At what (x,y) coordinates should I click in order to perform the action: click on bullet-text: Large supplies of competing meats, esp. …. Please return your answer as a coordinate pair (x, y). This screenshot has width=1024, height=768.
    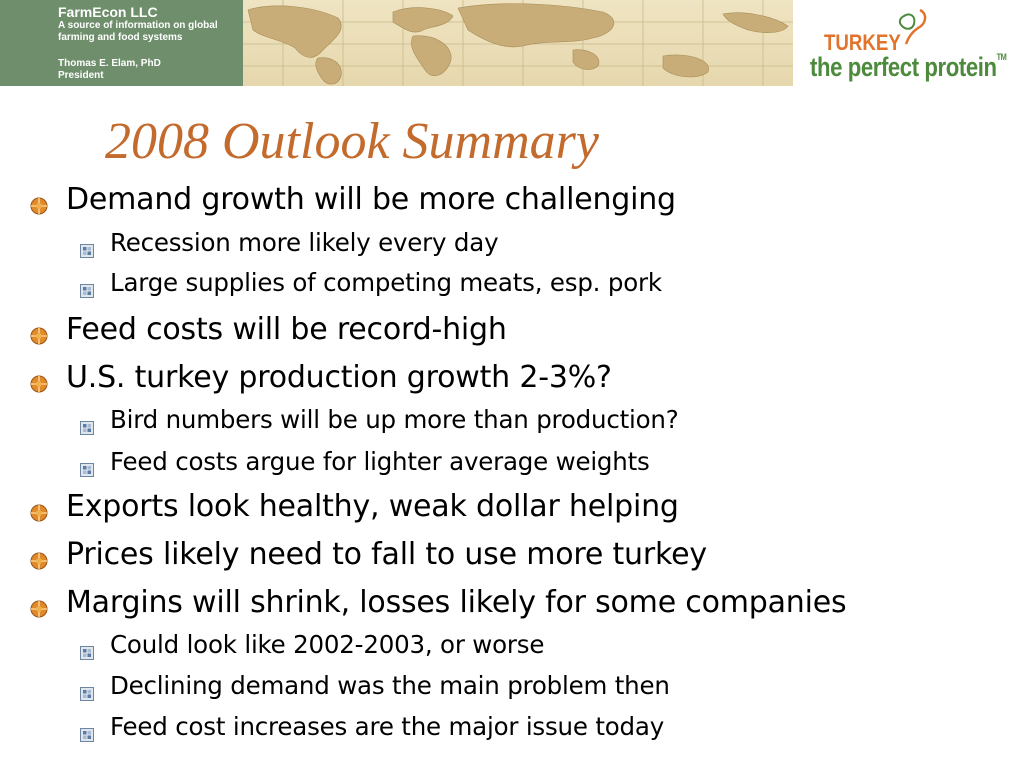
    Looking at the image, I should click on (386, 282).